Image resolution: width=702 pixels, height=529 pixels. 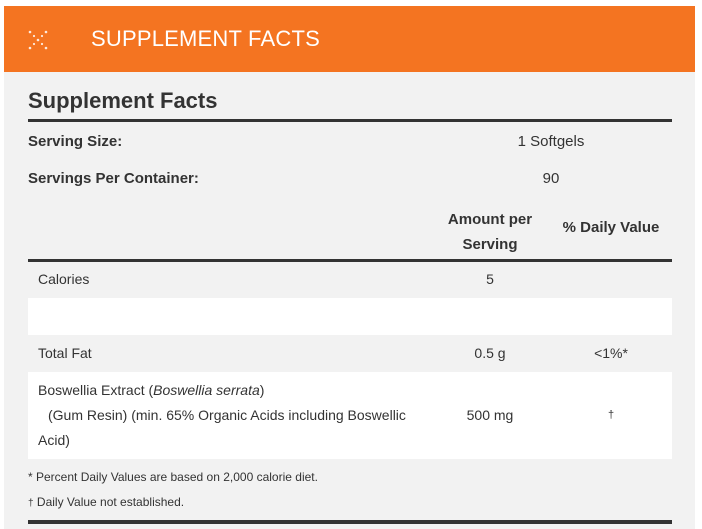 I want to click on nutrient-amount: 500 mg, so click(x=490, y=415).